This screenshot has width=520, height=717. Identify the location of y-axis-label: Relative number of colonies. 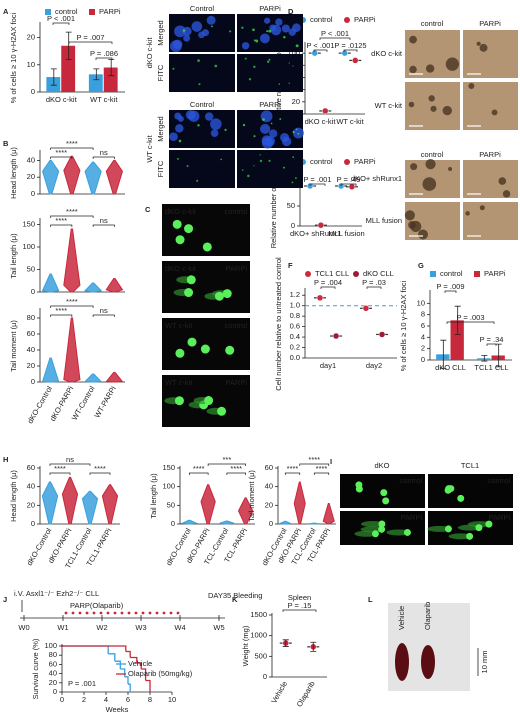
(273, 201).